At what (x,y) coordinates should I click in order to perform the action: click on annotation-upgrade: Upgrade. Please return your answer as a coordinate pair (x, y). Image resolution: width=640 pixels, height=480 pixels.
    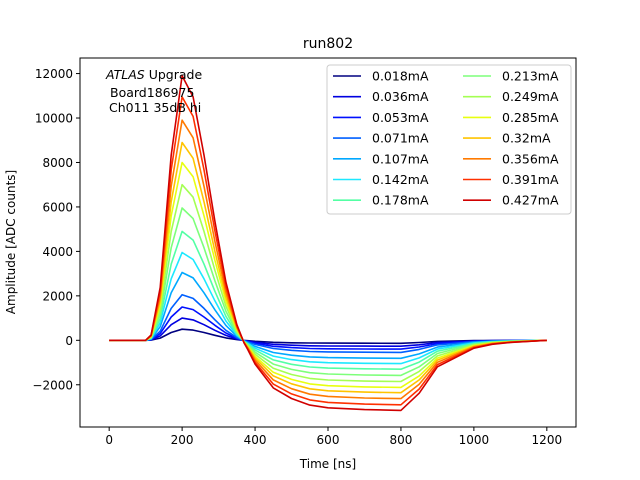
    Looking at the image, I should click on (174, 74).